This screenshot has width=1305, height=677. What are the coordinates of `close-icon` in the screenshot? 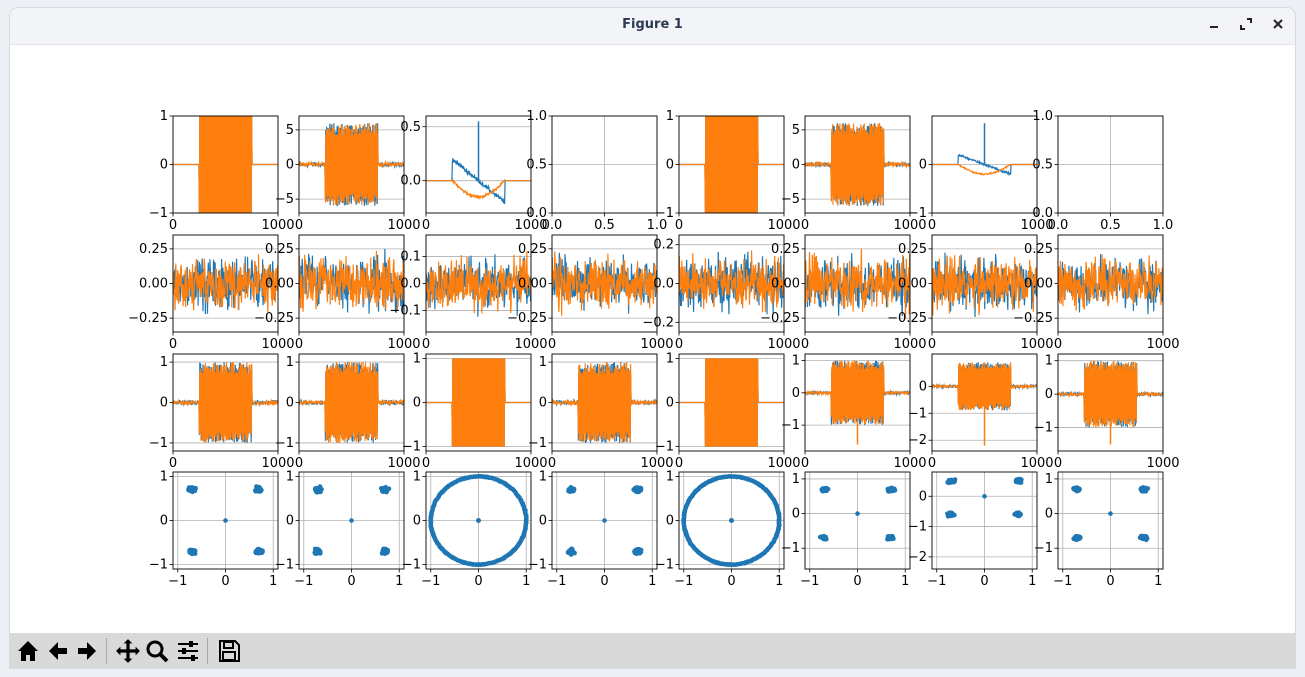 It's located at (1278, 26).